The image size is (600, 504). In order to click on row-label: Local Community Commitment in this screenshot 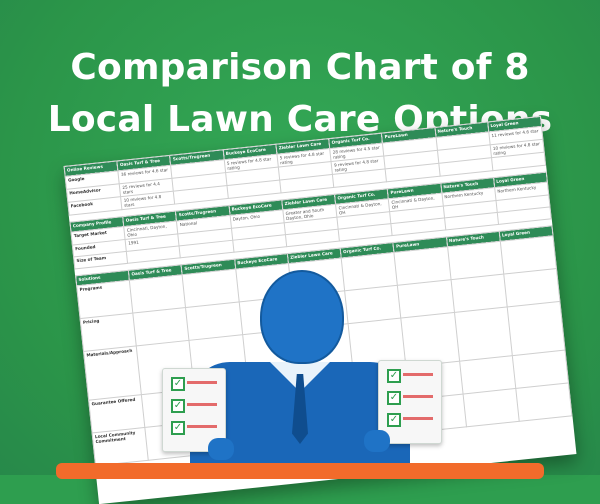, I will do `click(120, 446)`.